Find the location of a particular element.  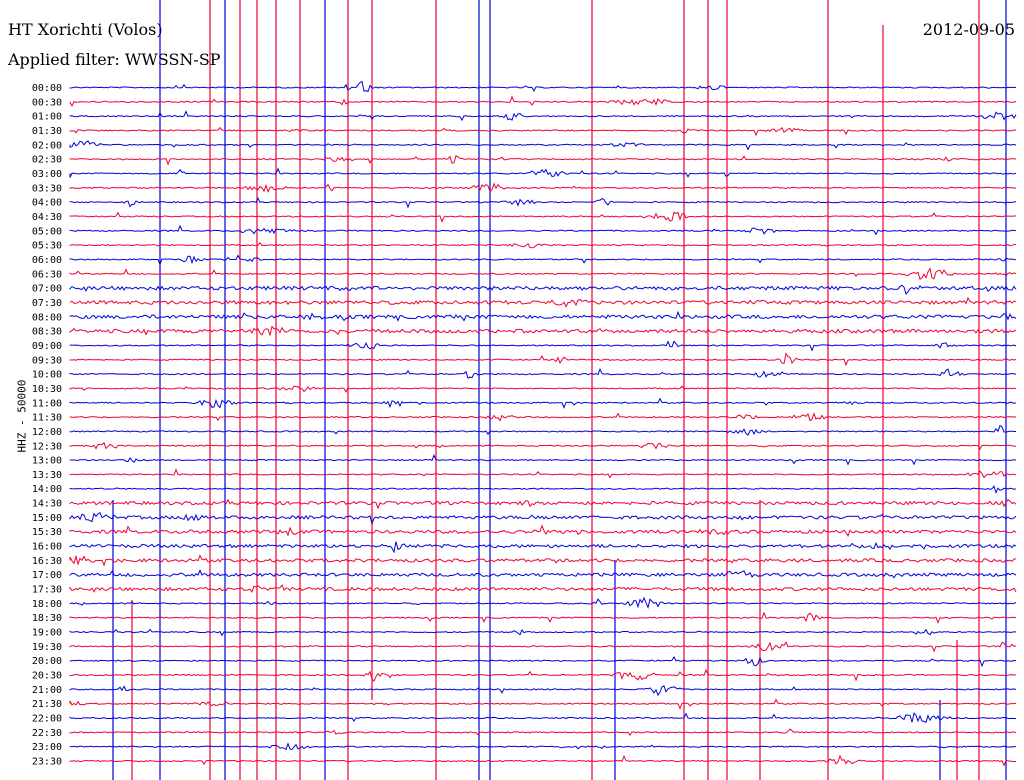

time-label: 05:30 is located at coordinates (47, 246).